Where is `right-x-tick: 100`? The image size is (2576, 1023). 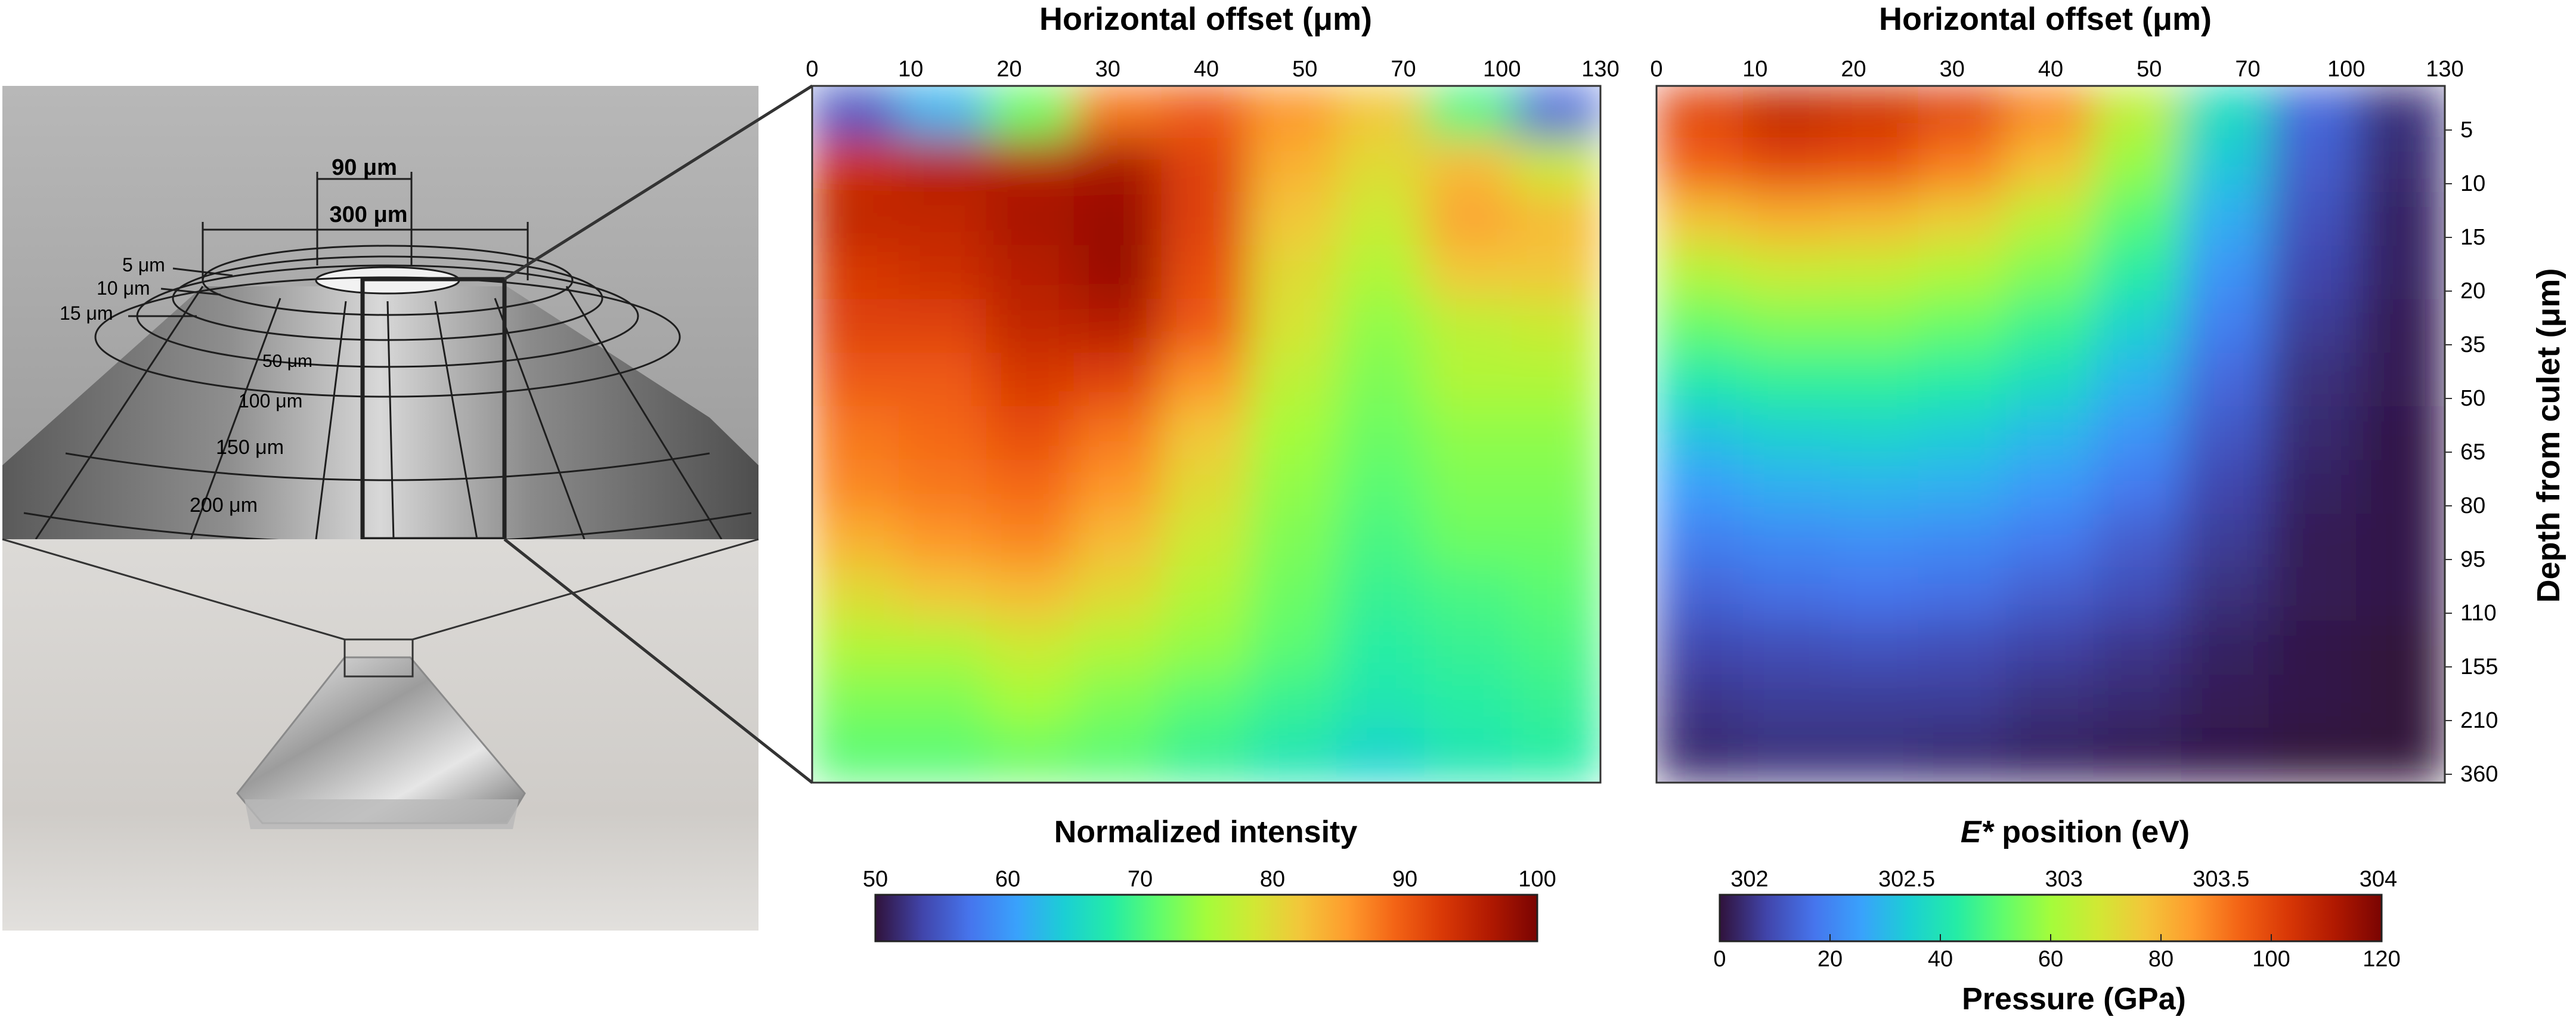
right-x-tick: 100 is located at coordinates (2346, 69).